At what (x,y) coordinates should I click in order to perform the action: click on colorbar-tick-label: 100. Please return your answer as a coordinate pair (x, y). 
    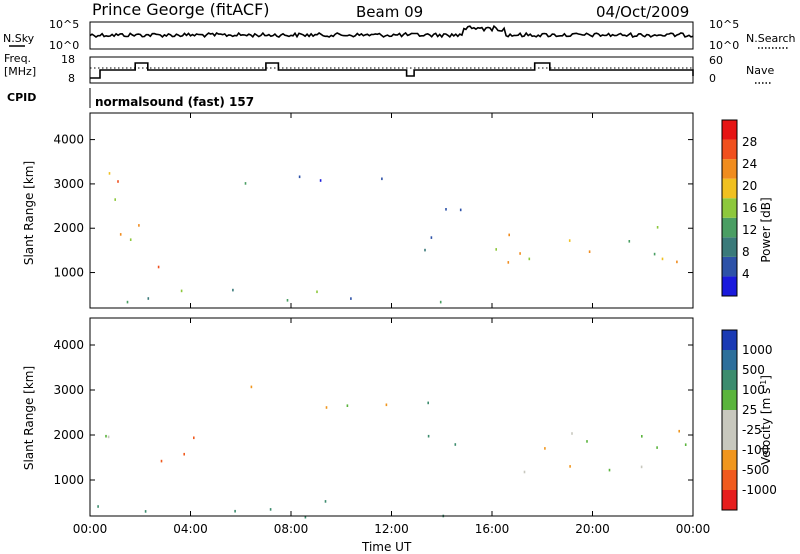
    Looking at the image, I should click on (753, 390).